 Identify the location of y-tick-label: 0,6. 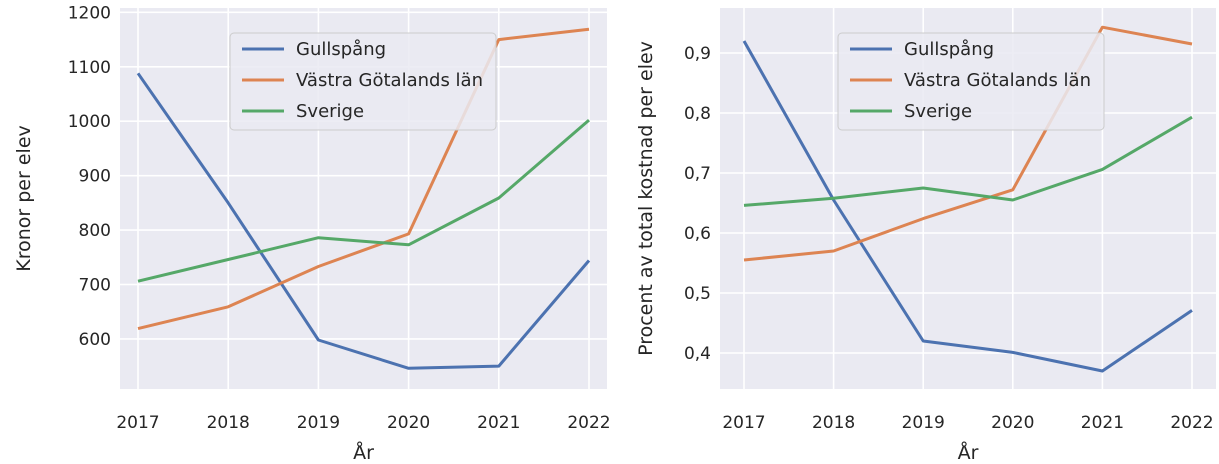
(697, 234).